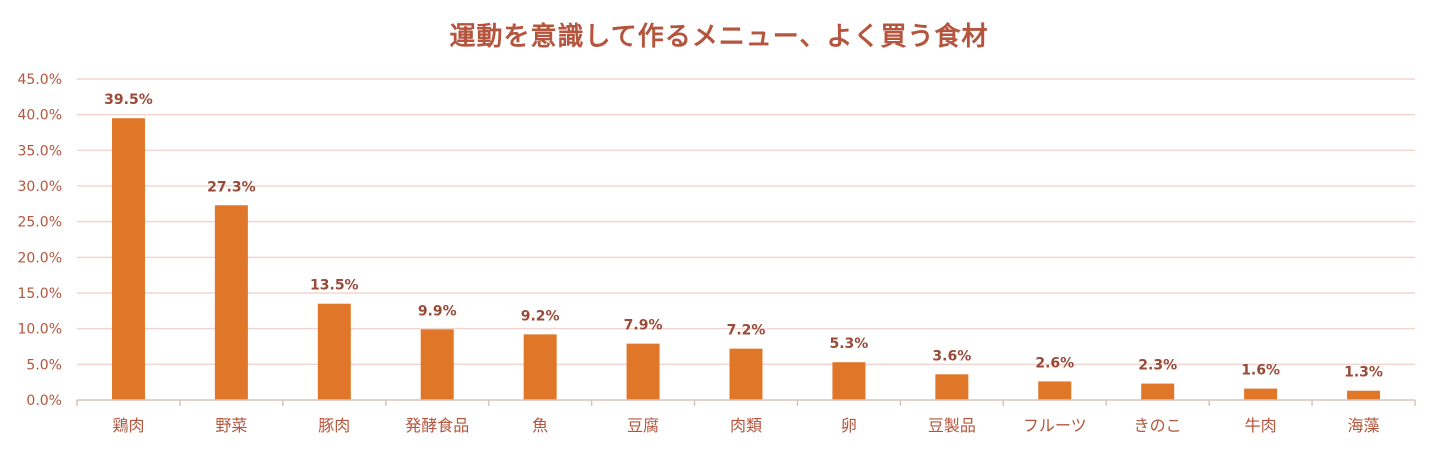 This screenshot has width=1438, height=450. Describe the element at coordinates (128, 100) in the screenshot. I see `data-label: 39.5%` at that location.